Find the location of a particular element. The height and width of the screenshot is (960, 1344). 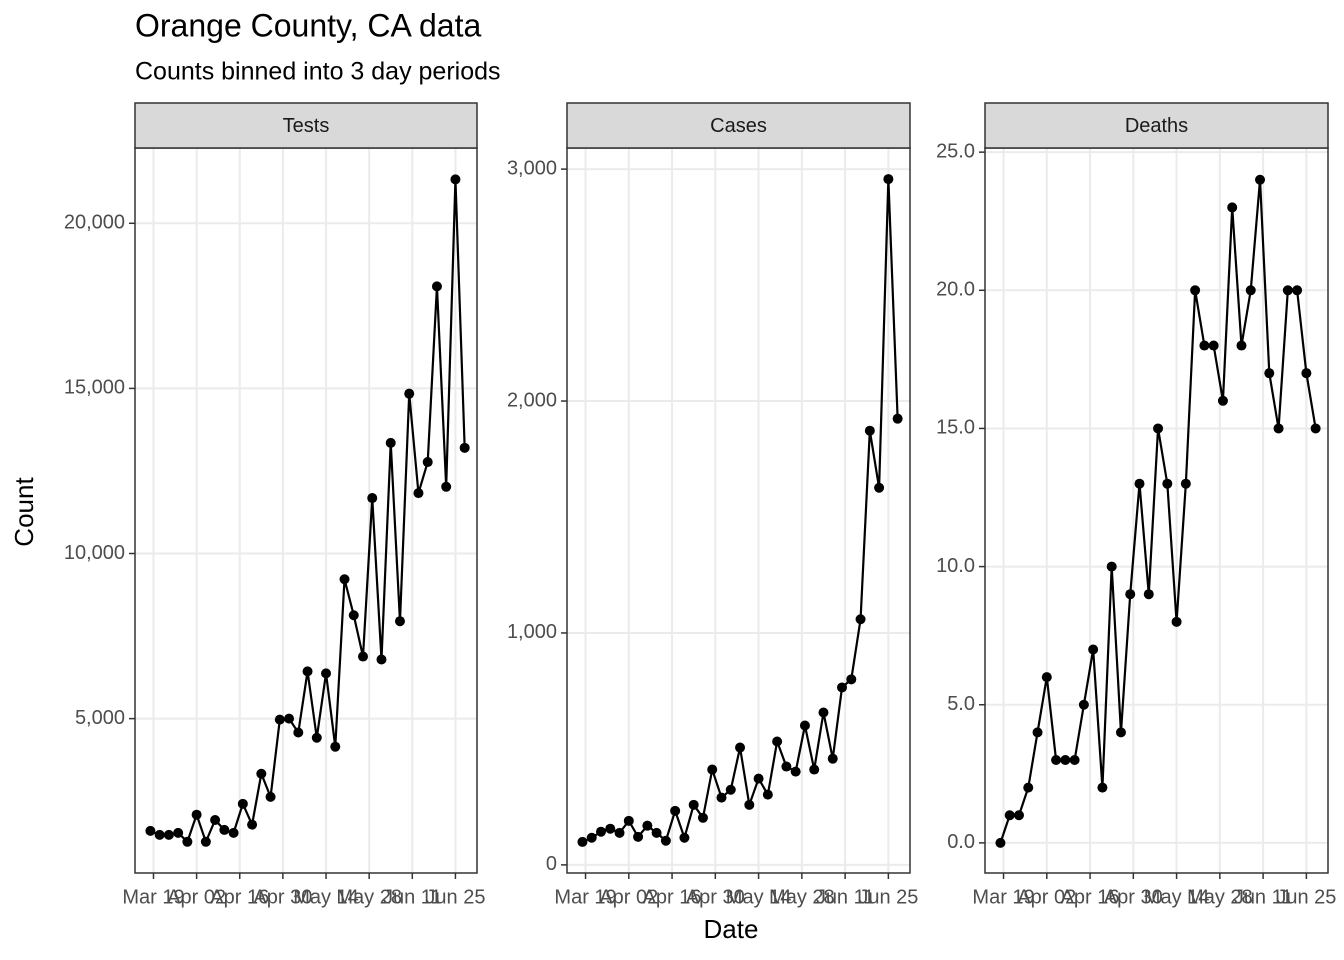

facet-title: Cases is located at coordinates (738, 126).